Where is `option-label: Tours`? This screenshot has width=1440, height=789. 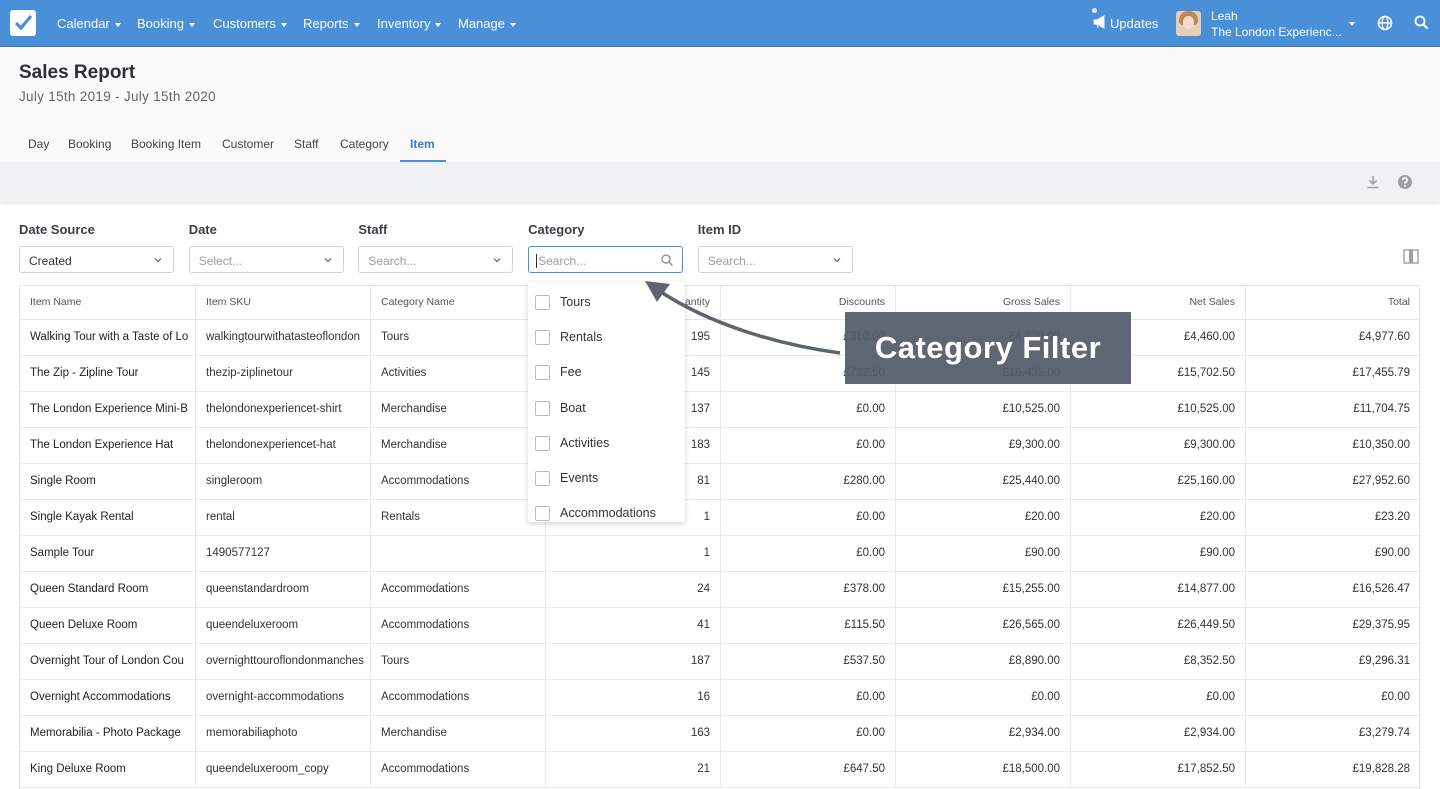 option-label: Tours is located at coordinates (575, 302).